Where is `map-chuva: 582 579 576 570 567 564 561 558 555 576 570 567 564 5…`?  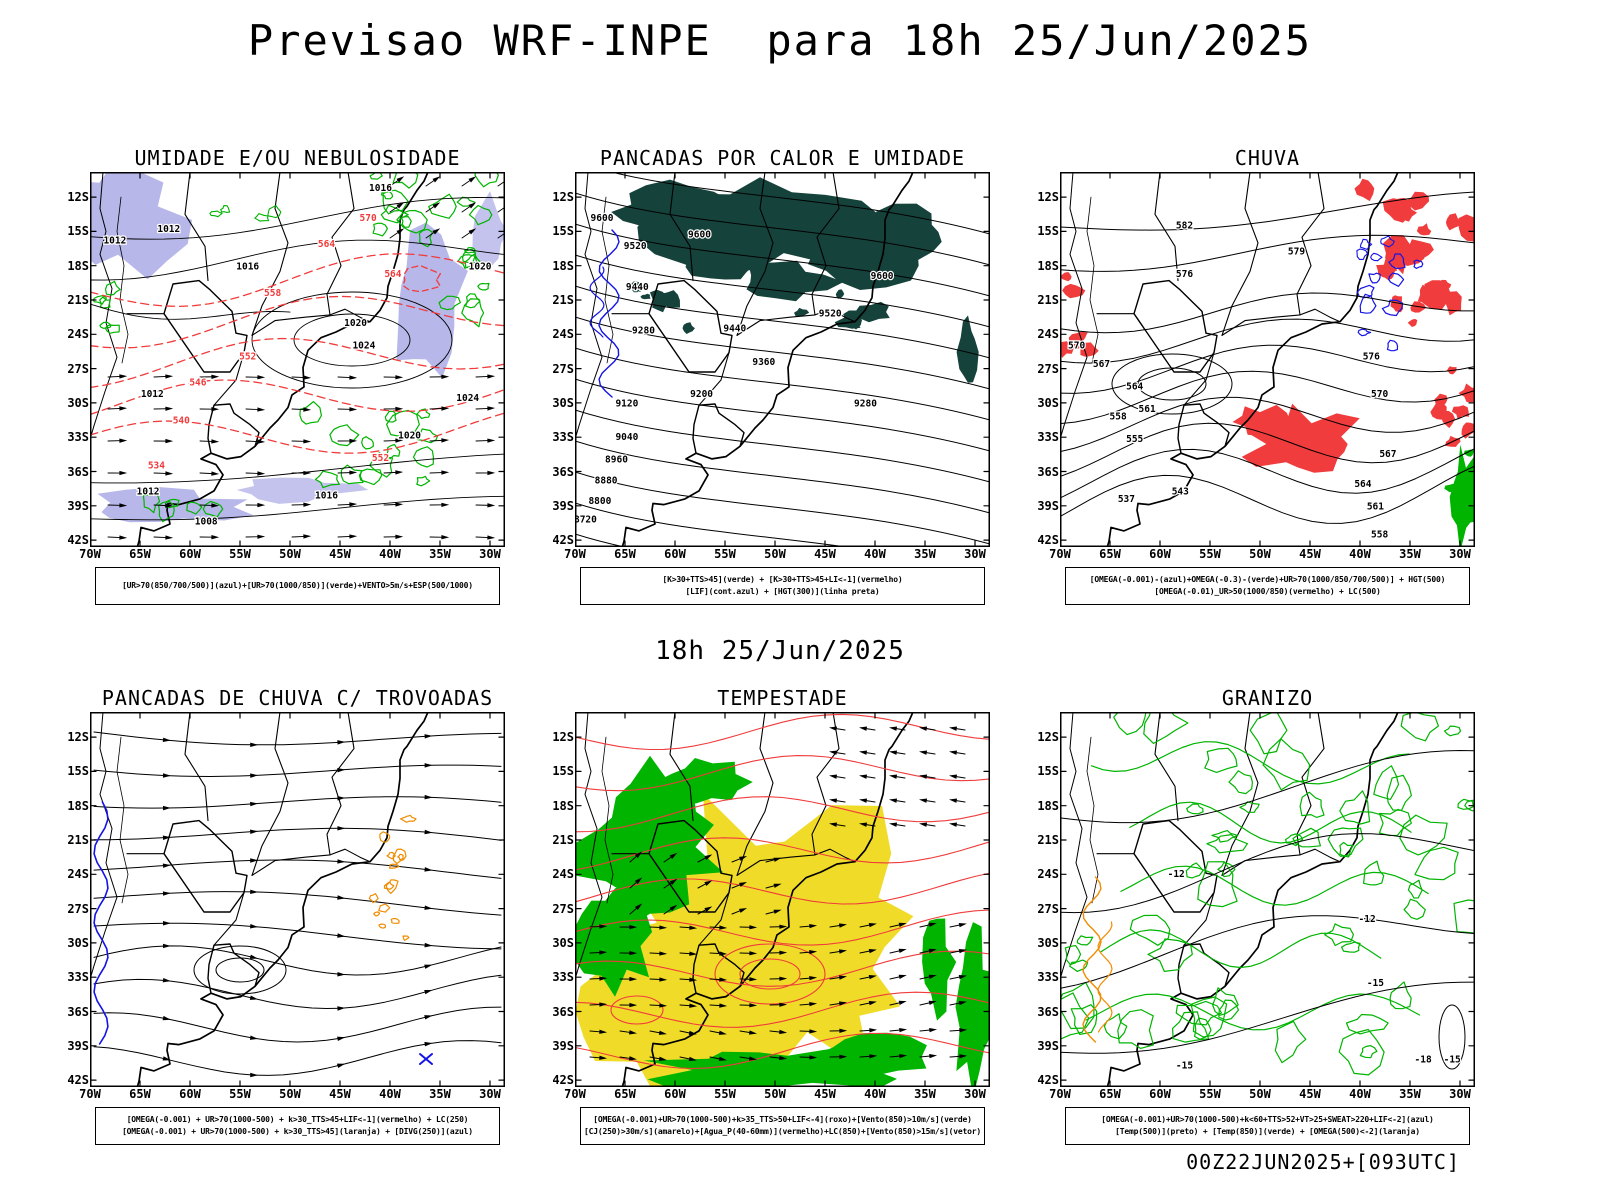
map-chuva: 582 579 576 570 567 564 561 558 555 576 570 567 564 5… is located at coordinates (1267, 359).